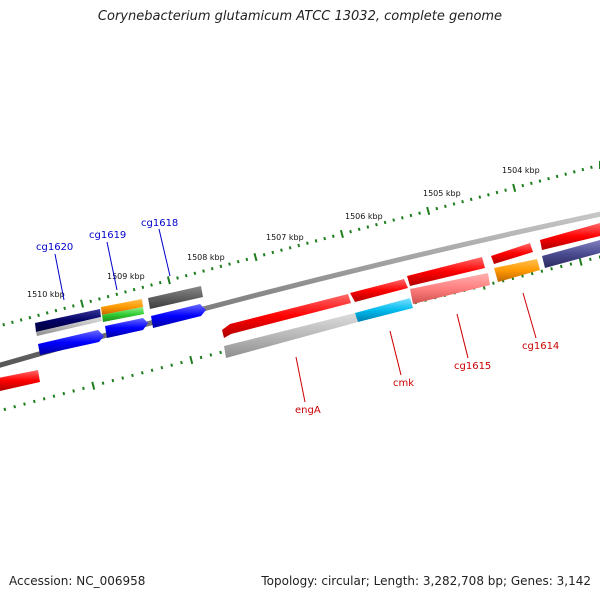 The image size is (600, 600). Describe the element at coordinates (403, 383) in the screenshot. I see `gene-label-cmk: cmk` at that location.